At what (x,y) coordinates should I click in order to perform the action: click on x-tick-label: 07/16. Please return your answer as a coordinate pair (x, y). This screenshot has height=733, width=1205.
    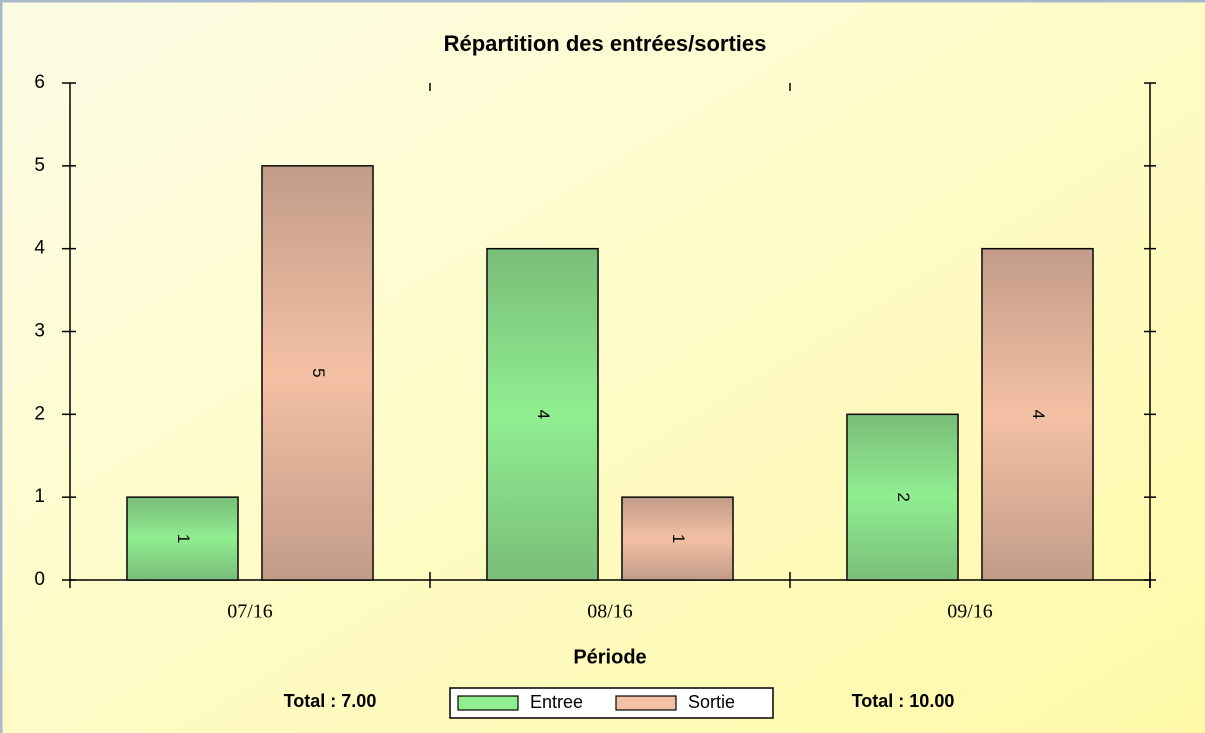
    Looking at the image, I should click on (250, 612).